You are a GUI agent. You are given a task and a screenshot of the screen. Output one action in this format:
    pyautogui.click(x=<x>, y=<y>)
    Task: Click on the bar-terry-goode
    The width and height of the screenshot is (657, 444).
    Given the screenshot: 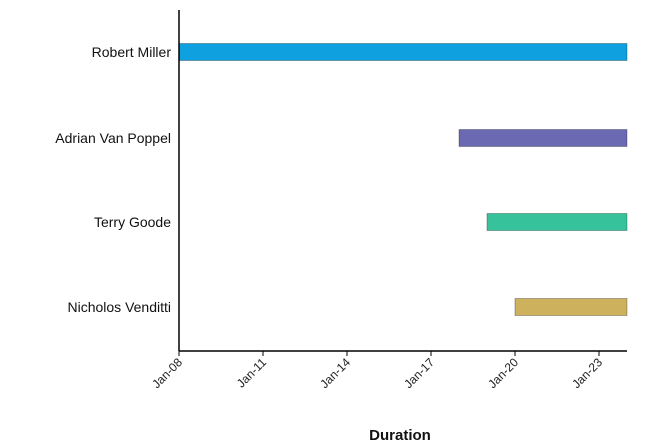 What is the action you would take?
    pyautogui.click(x=557, y=222)
    